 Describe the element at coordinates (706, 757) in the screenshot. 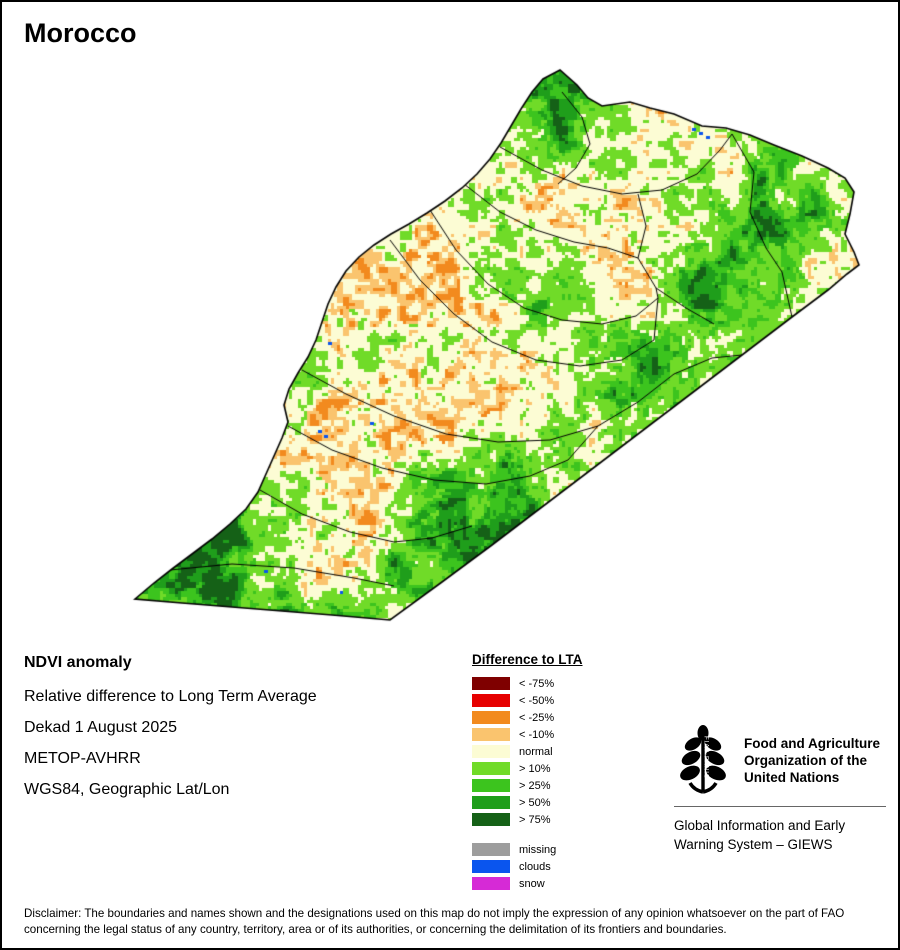

I see `fao-logo-motto: FIAT·PANIS` at that location.